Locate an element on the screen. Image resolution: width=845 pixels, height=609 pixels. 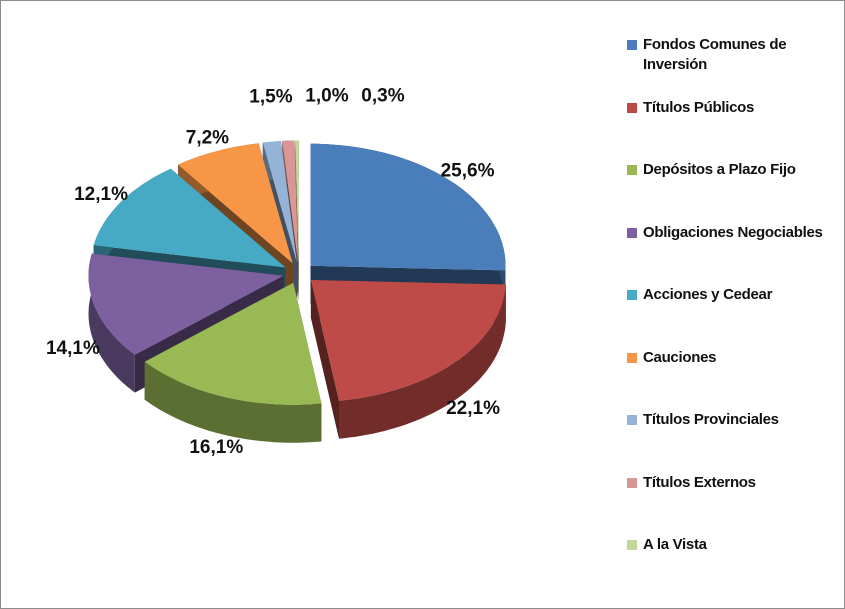
data-label: 22,1% is located at coordinates (473, 408).